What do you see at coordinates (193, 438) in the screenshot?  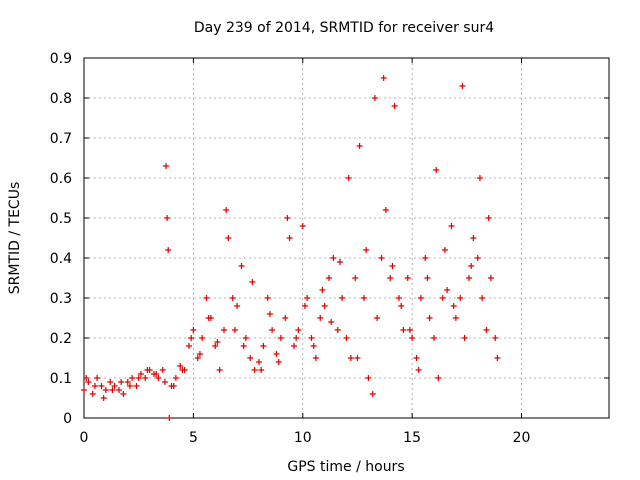 I see `x-tick-label: 5` at bounding box center [193, 438].